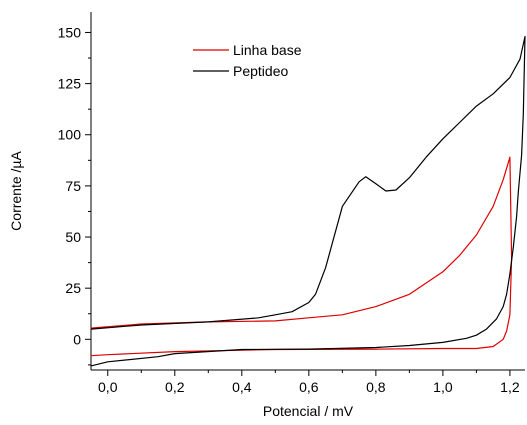  I want to click on x-tick-label: 0,0, so click(108, 387).